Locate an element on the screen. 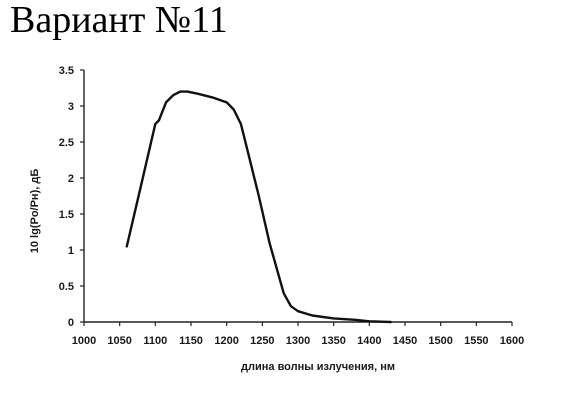  y-tick-label: 1.5 is located at coordinates (66, 215).